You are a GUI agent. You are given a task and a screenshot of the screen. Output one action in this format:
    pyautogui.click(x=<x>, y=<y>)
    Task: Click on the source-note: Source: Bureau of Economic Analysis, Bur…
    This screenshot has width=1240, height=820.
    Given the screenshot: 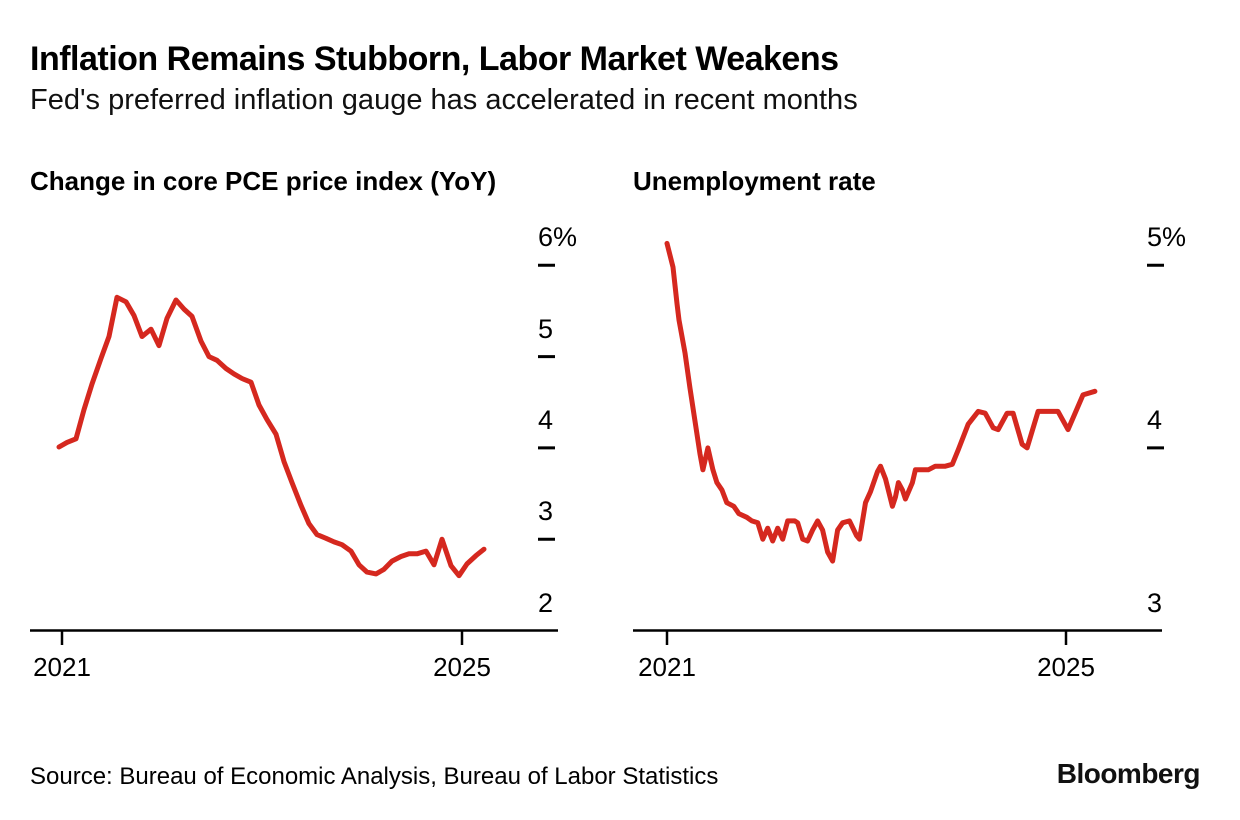 What is the action you would take?
    pyautogui.click(x=374, y=776)
    